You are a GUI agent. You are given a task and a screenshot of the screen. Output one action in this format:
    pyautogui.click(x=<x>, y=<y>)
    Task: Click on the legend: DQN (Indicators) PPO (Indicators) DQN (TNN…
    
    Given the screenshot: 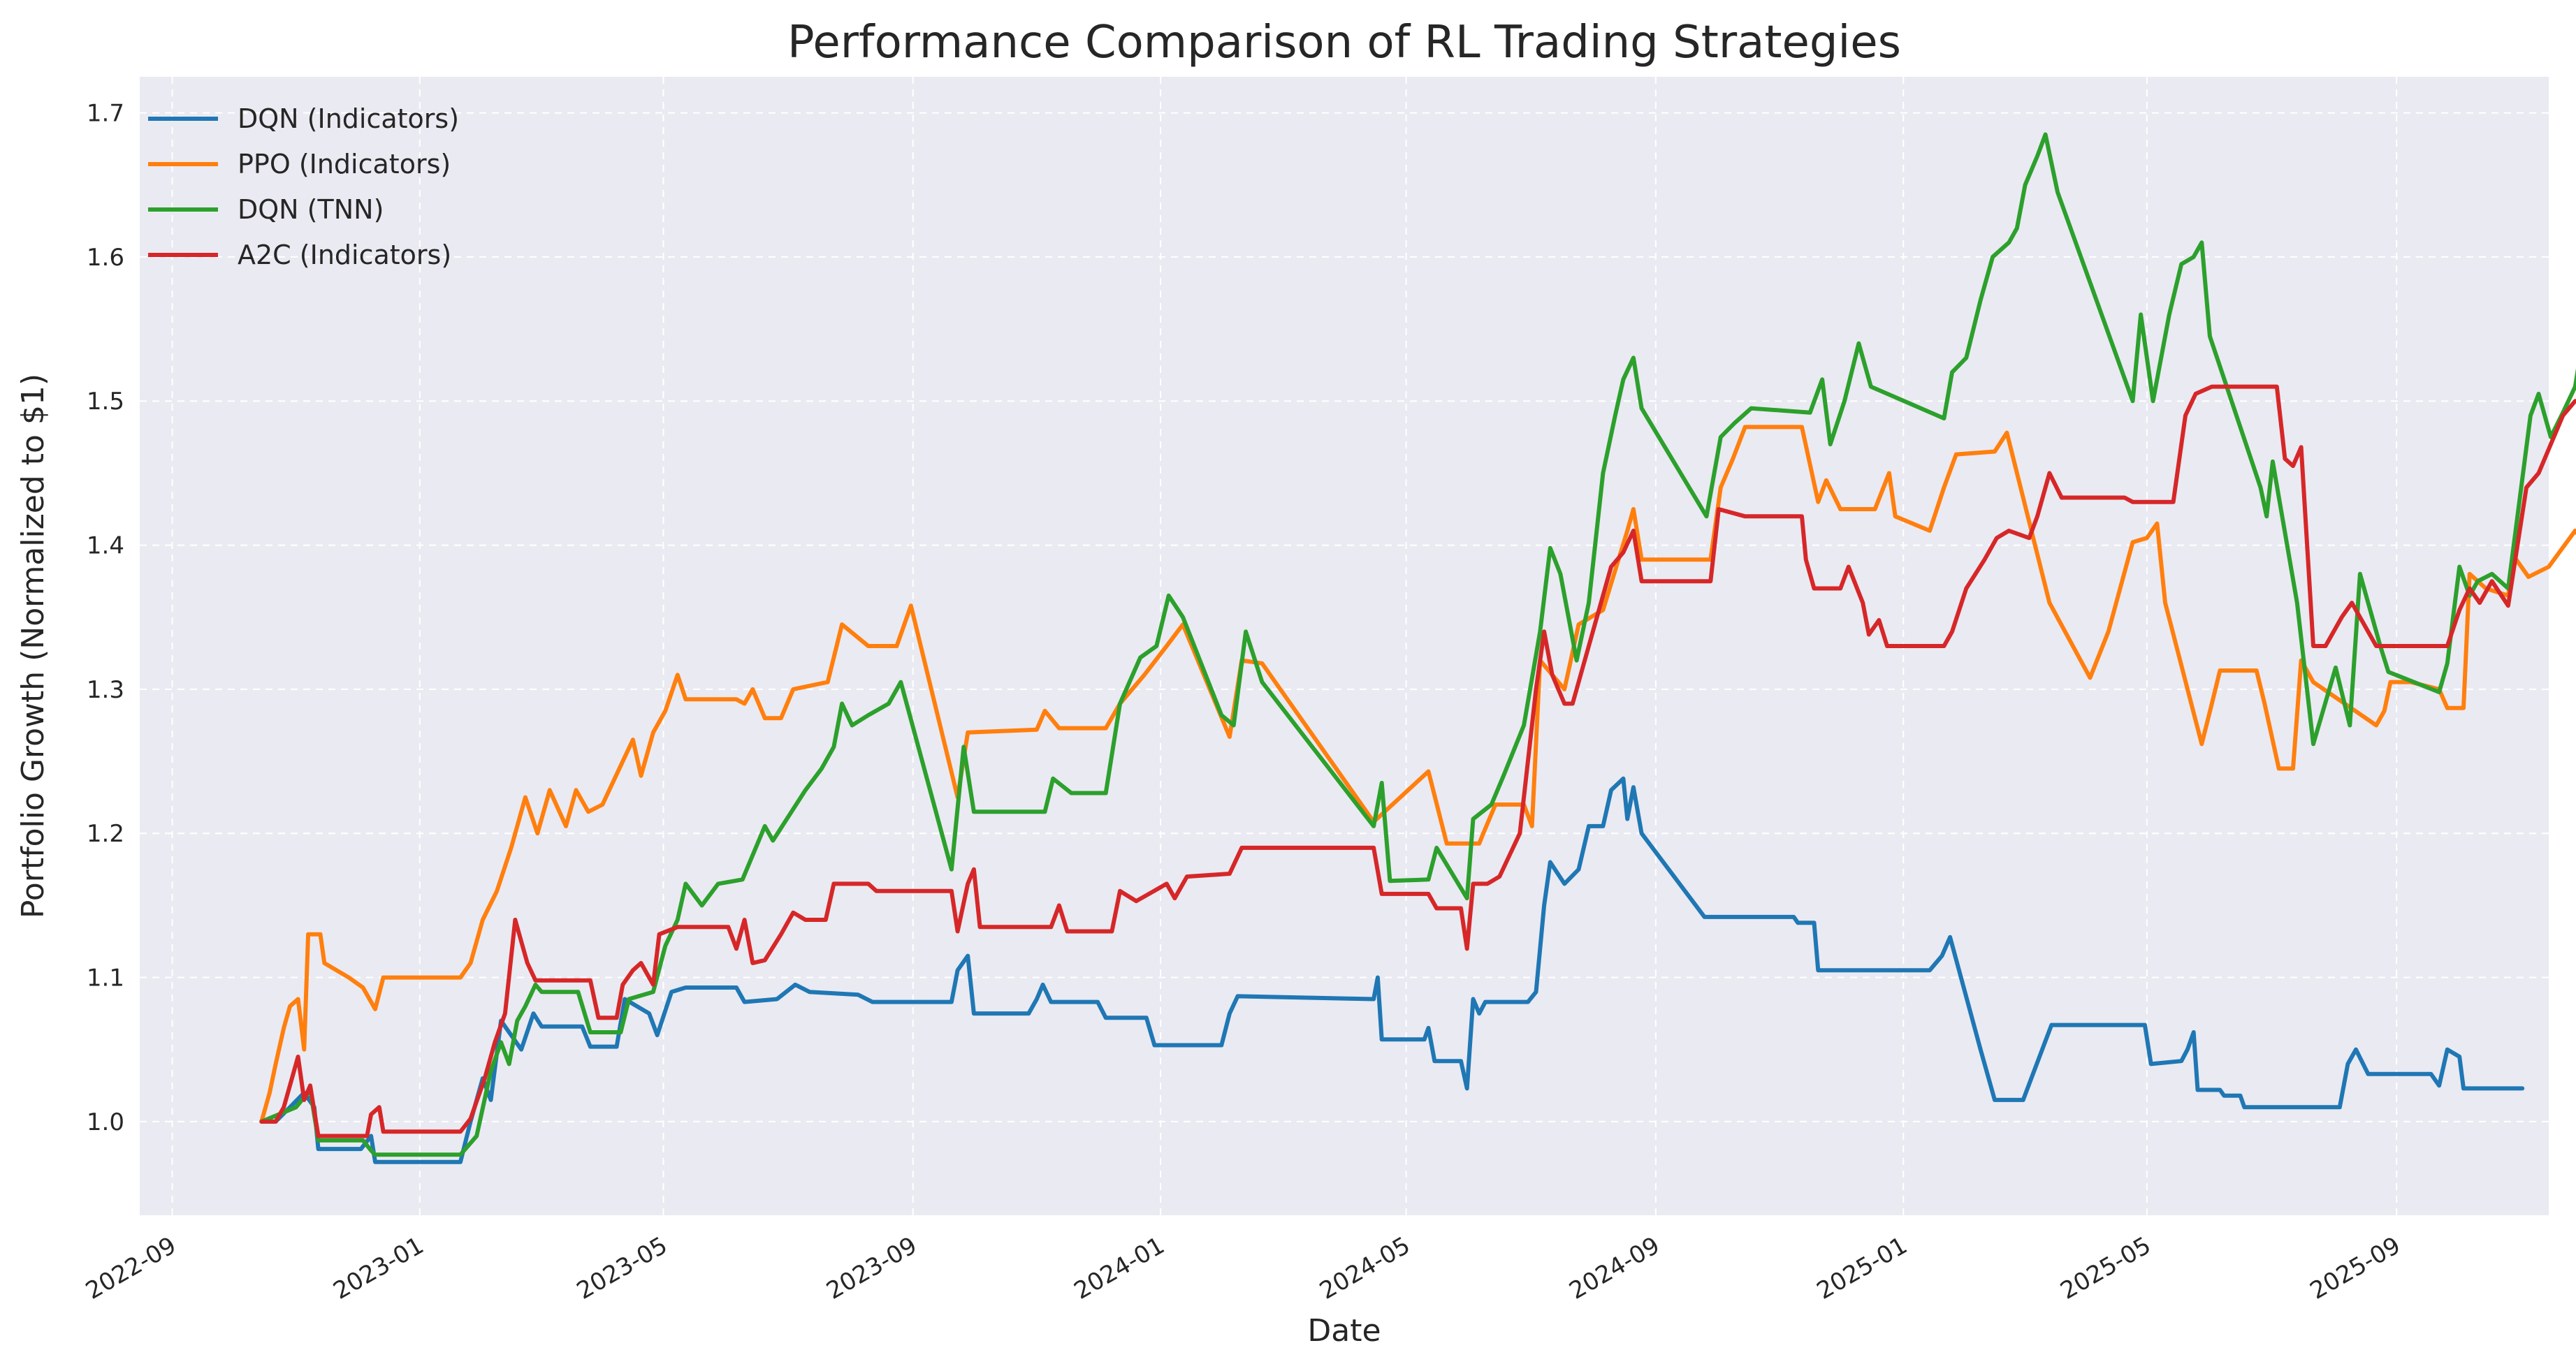 What is the action you would take?
    pyautogui.click(x=303, y=186)
    